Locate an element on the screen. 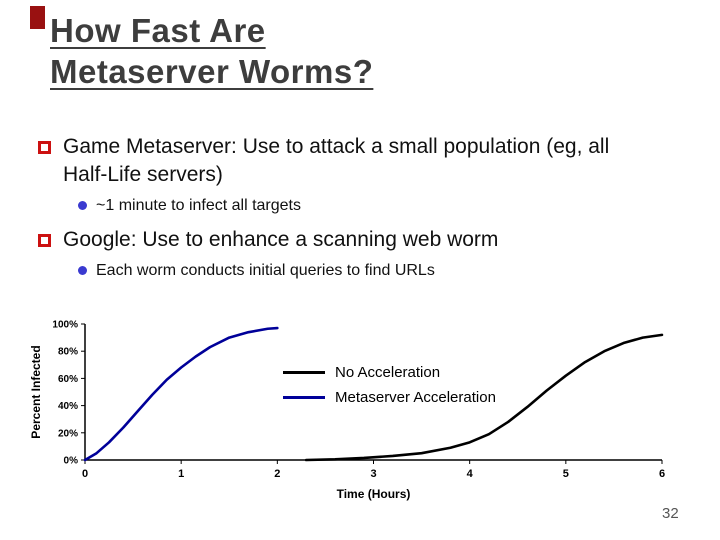 The height and width of the screenshot is (540, 720). legend-label: Metaserver Acceleration is located at coordinates (415, 397).